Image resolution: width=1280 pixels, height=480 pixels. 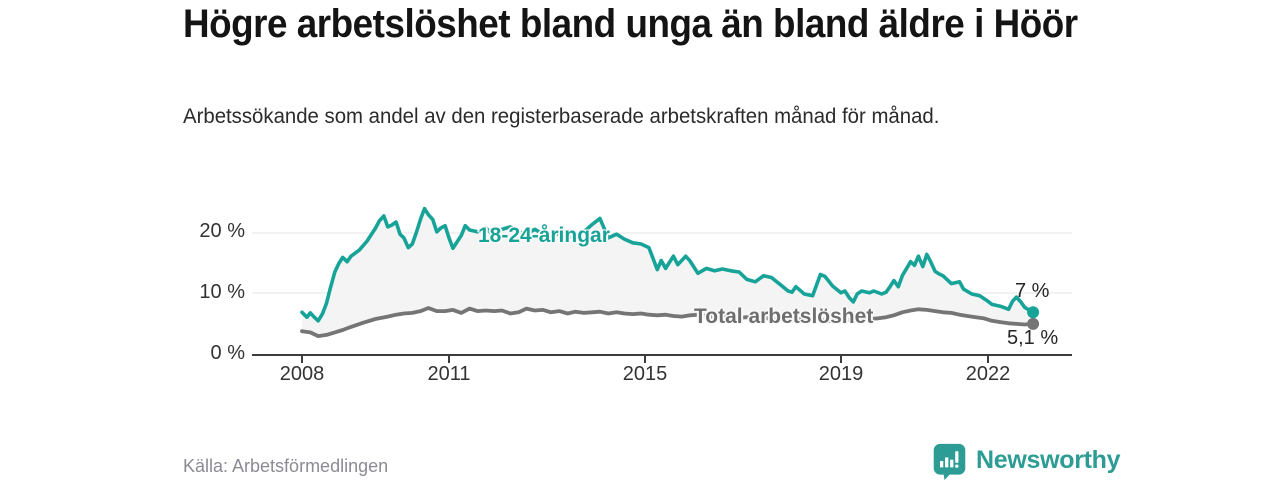 I want to click on x-tick-label-2015: 2015, so click(x=645, y=374).